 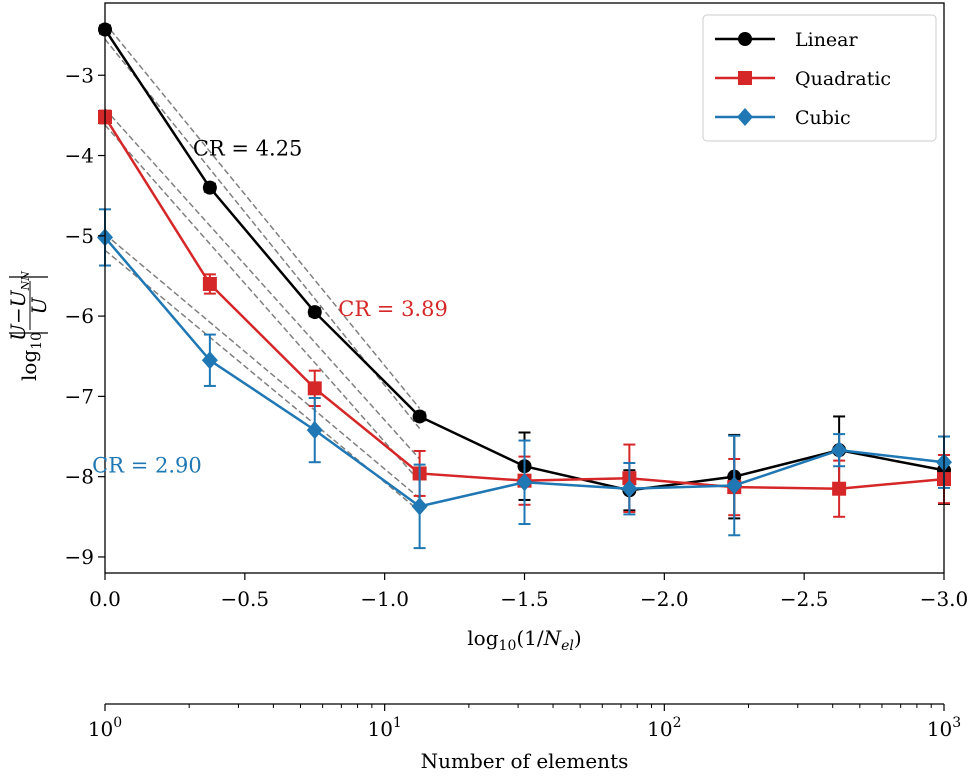 What do you see at coordinates (664, 728) in the screenshot?
I see `secondary-tick-label: 10²` at bounding box center [664, 728].